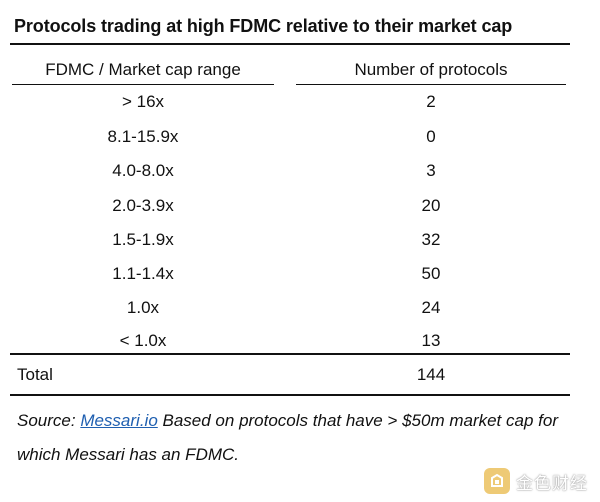  Describe the element at coordinates (431, 84) in the screenshot. I see `header-divider-right` at that location.